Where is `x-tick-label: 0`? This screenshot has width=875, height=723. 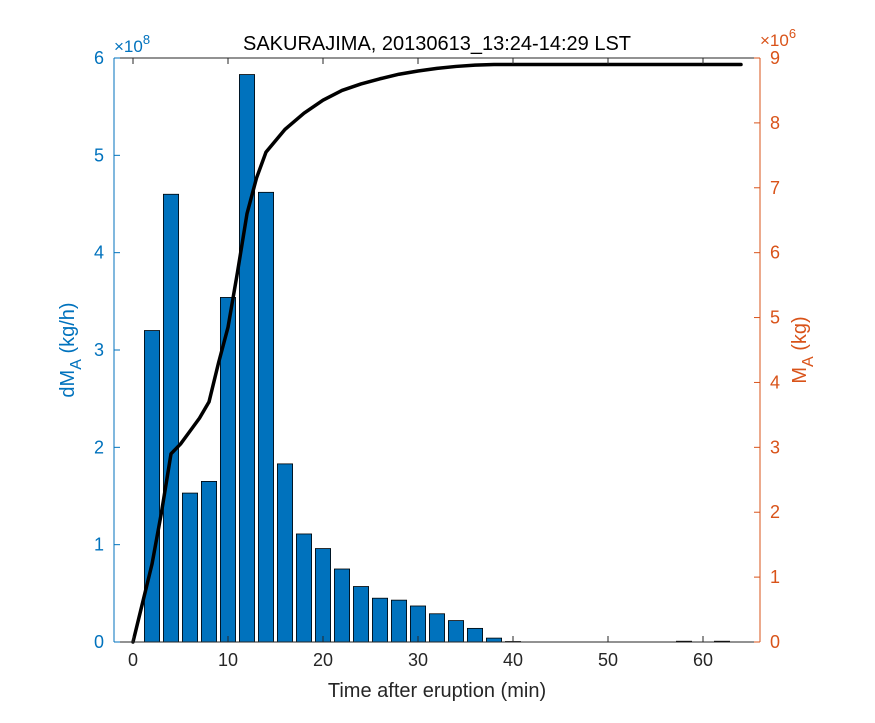
x-tick-label: 0 is located at coordinates (133, 660).